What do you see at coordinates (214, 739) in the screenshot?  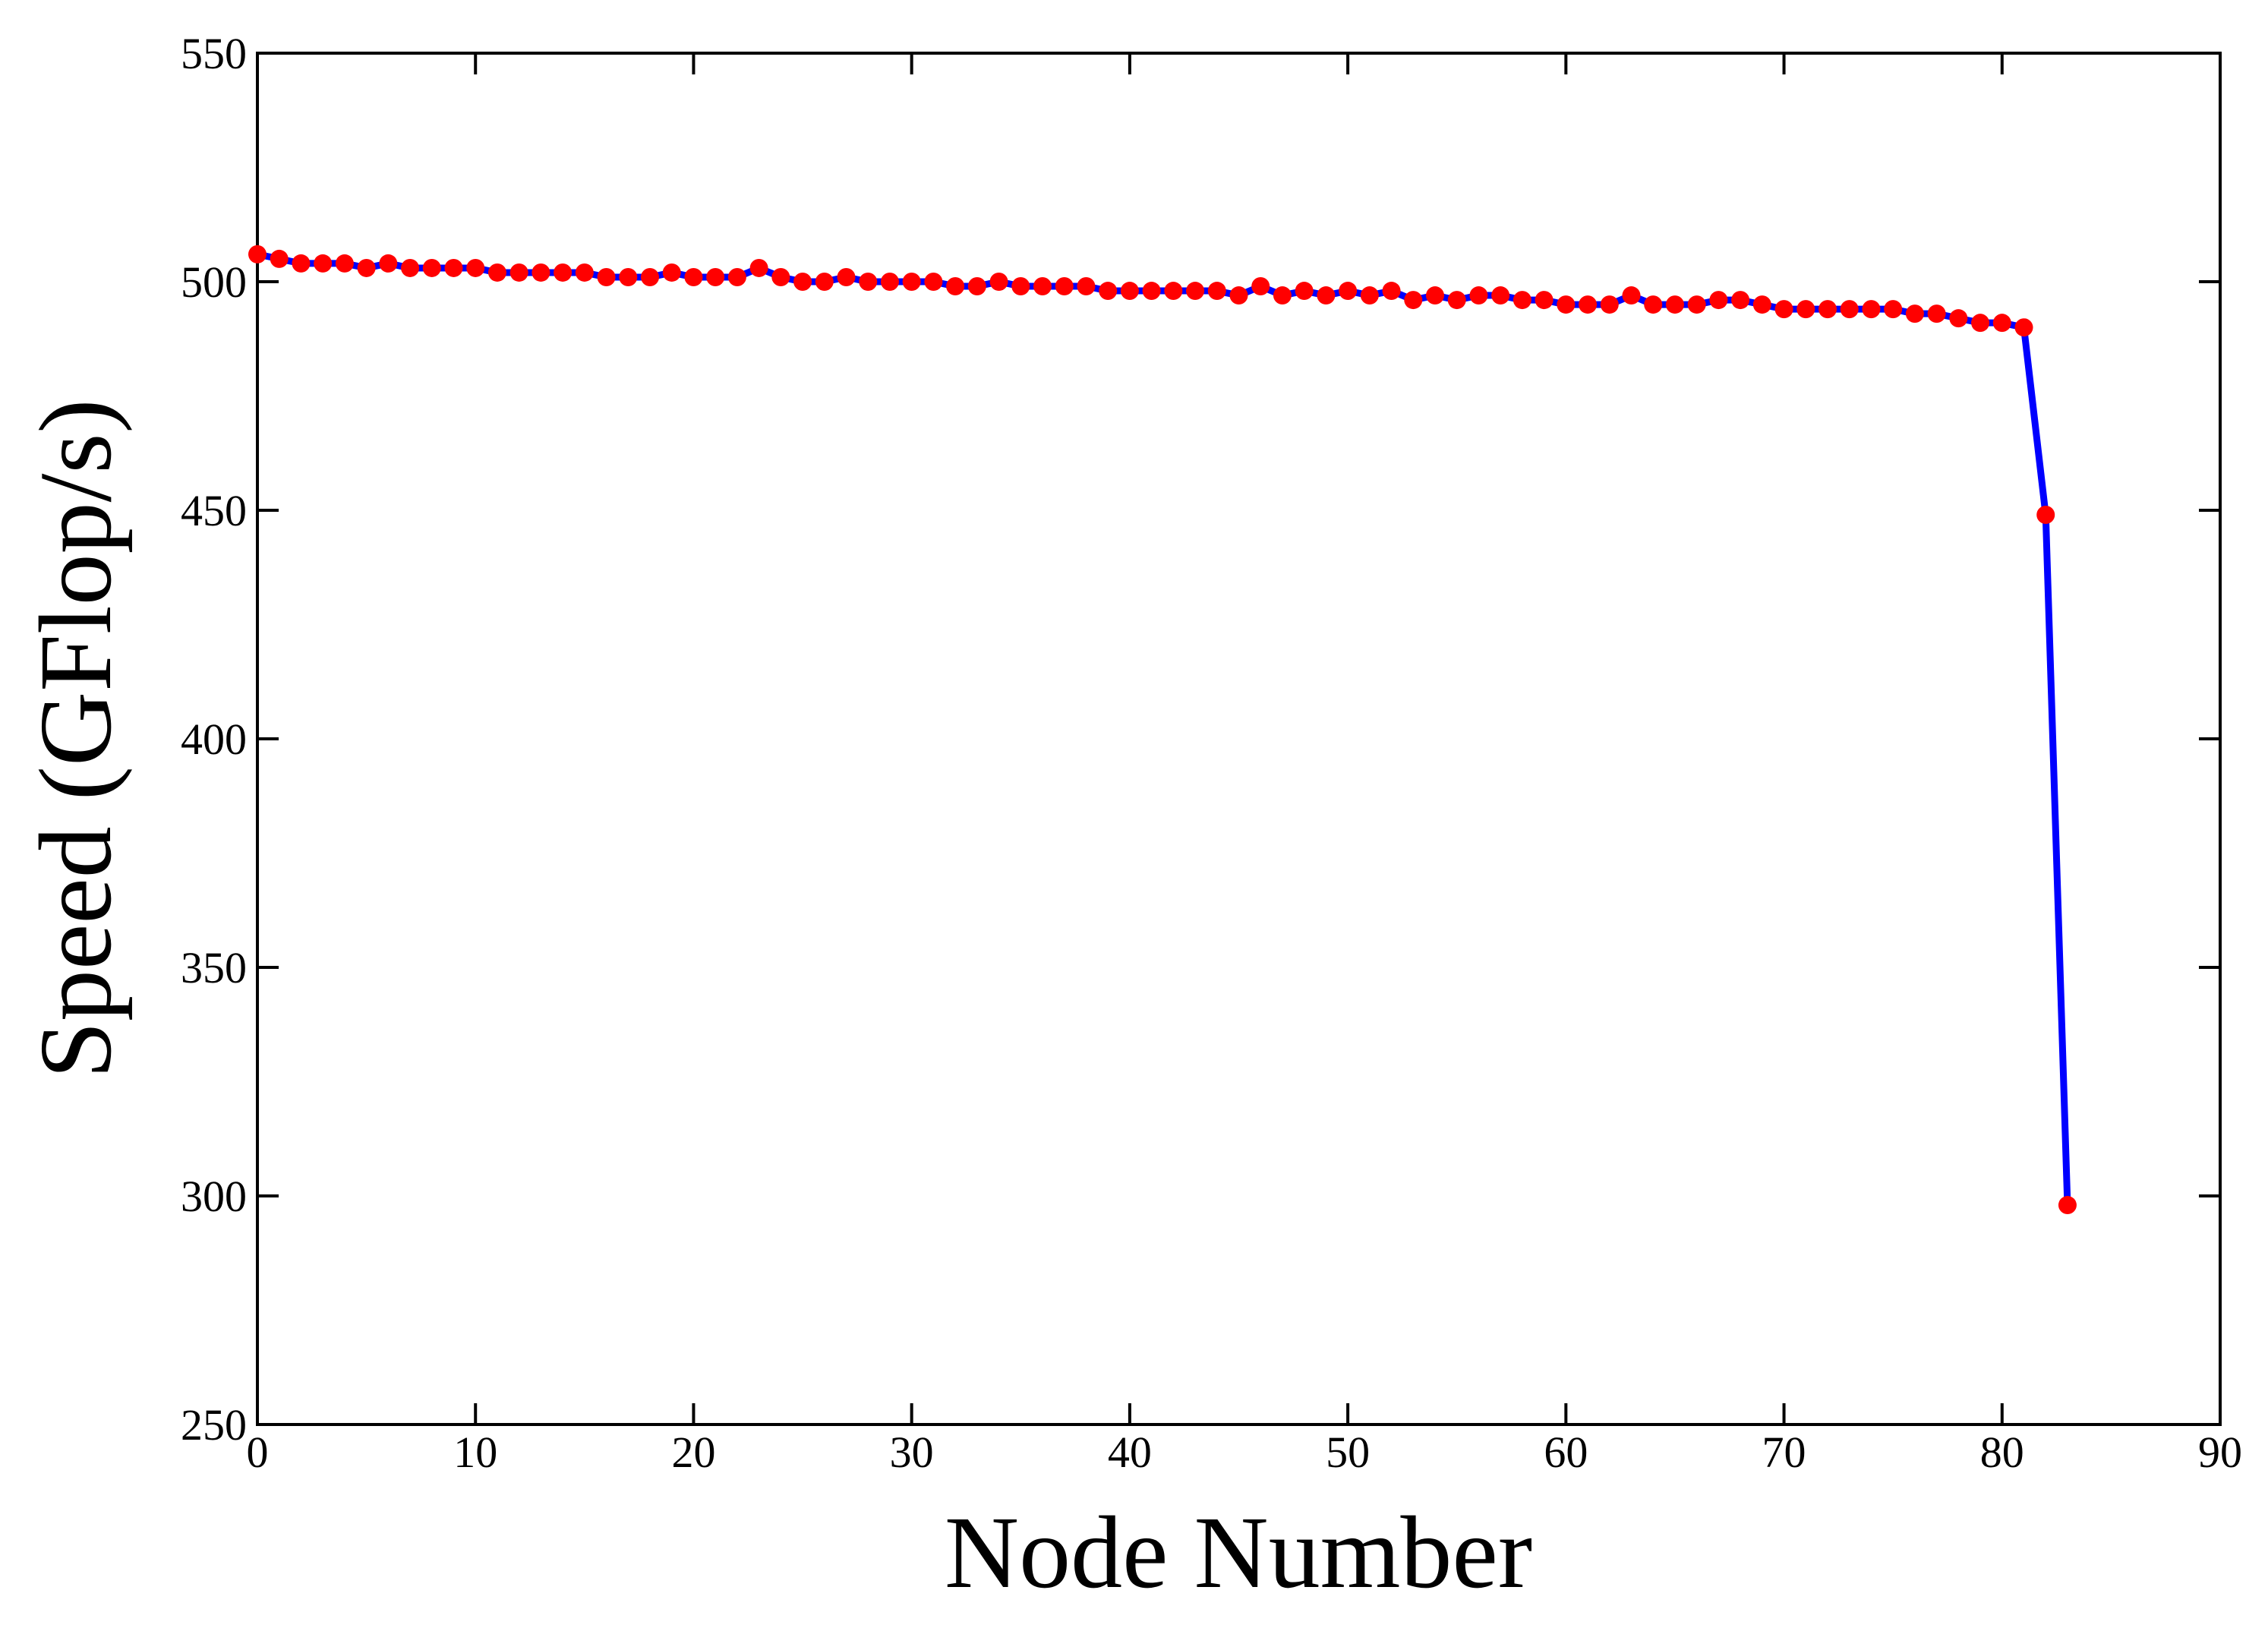 I see `y-tick-label: 400` at bounding box center [214, 739].